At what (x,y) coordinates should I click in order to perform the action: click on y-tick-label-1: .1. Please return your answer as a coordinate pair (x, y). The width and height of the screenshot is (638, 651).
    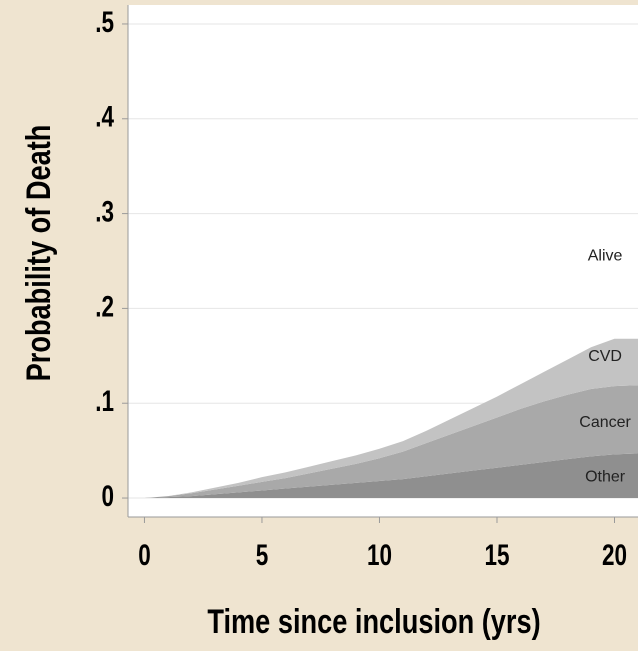
    Looking at the image, I should click on (104, 401).